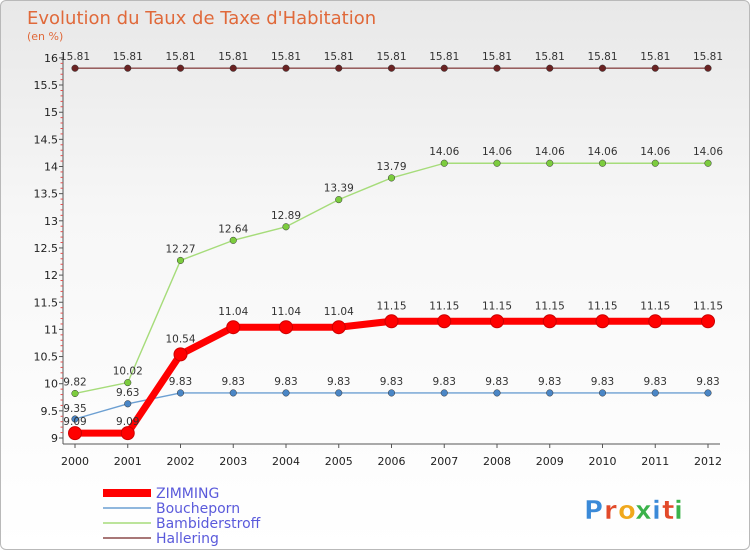  I want to click on legend-label-zimming: ZIMMING, so click(187, 494).